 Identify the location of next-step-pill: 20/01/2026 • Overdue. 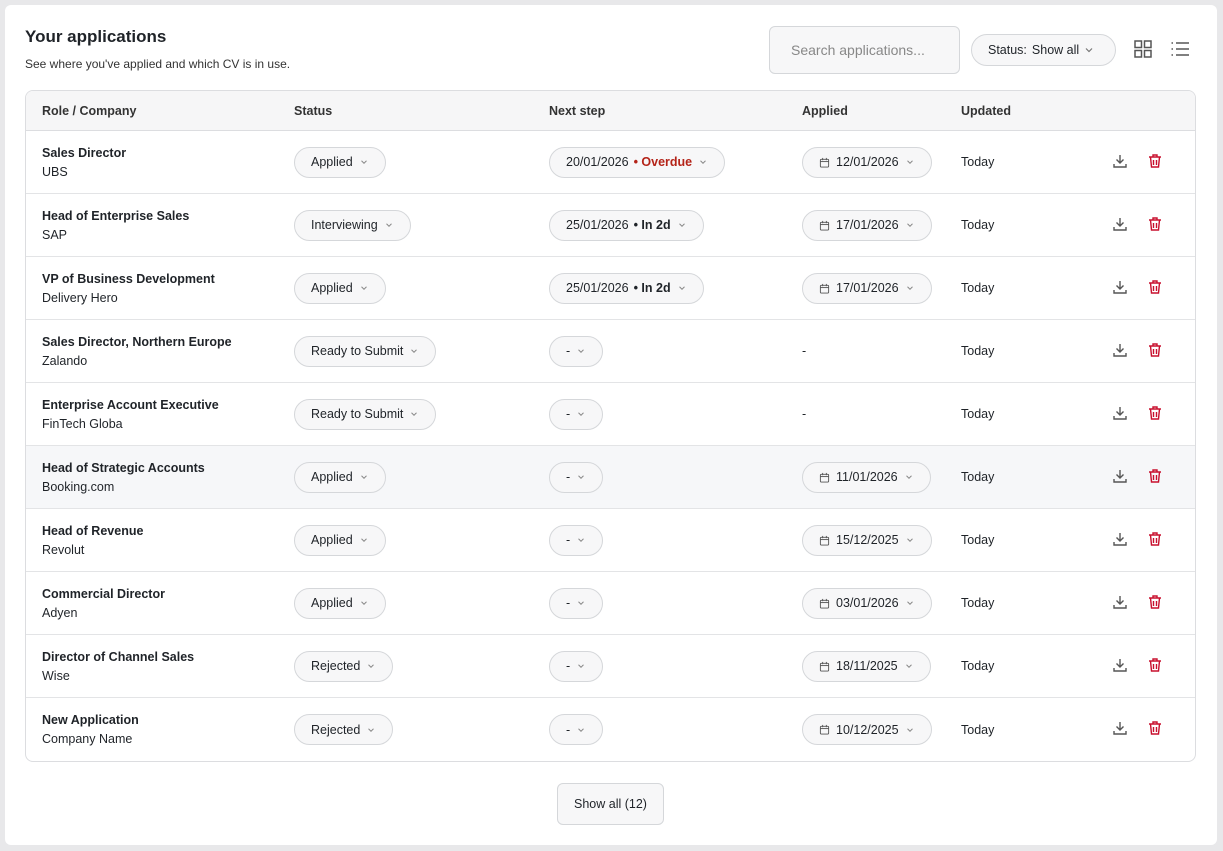
(637, 162).